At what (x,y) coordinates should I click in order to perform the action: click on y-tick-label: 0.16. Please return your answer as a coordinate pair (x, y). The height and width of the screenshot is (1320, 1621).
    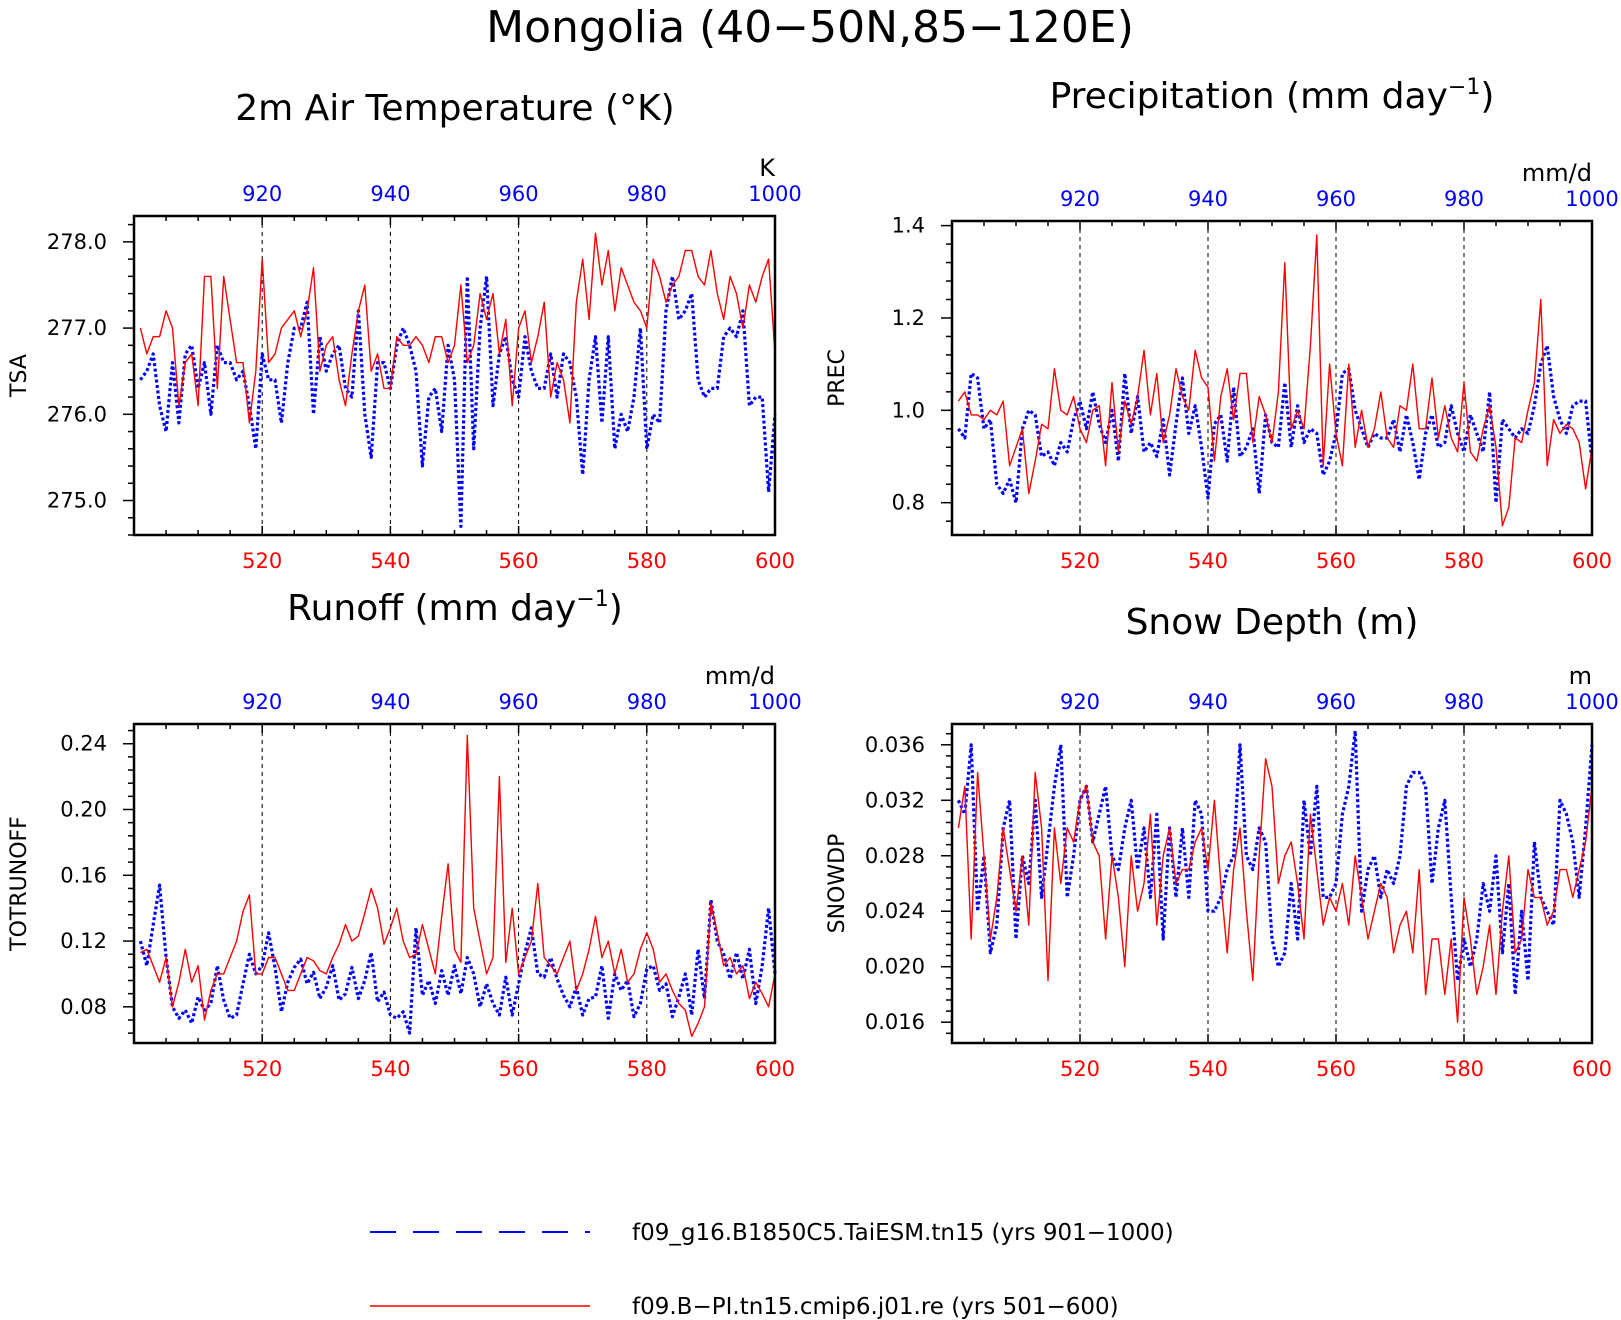
    Looking at the image, I should click on (83, 875).